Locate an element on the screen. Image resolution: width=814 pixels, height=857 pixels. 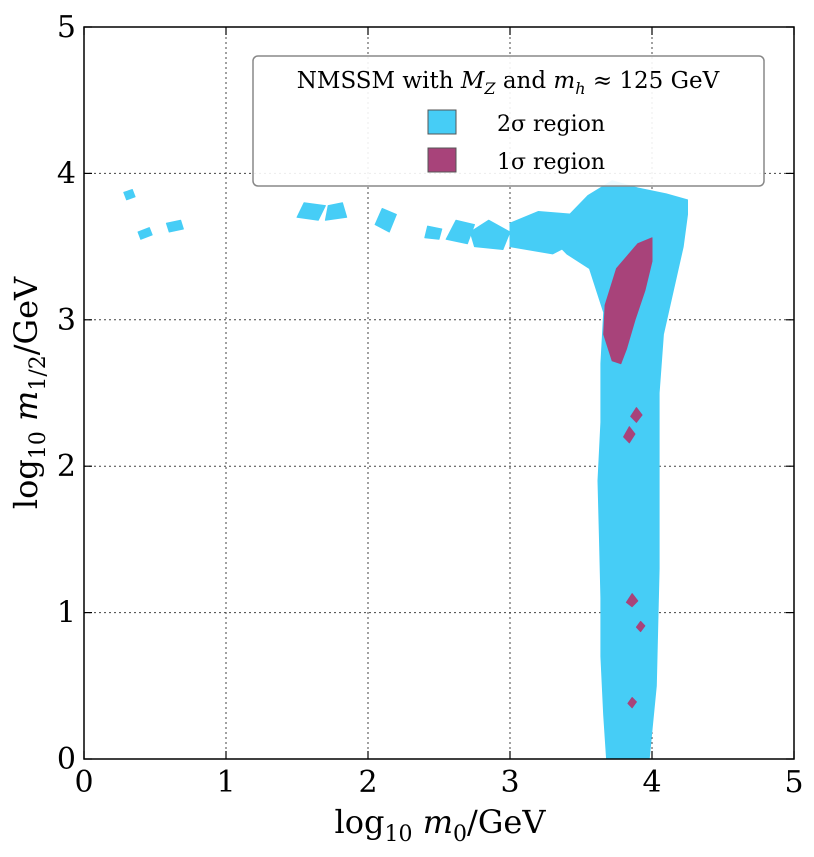
x-axis-label: log10 m0/GeV is located at coordinates (441, 825).